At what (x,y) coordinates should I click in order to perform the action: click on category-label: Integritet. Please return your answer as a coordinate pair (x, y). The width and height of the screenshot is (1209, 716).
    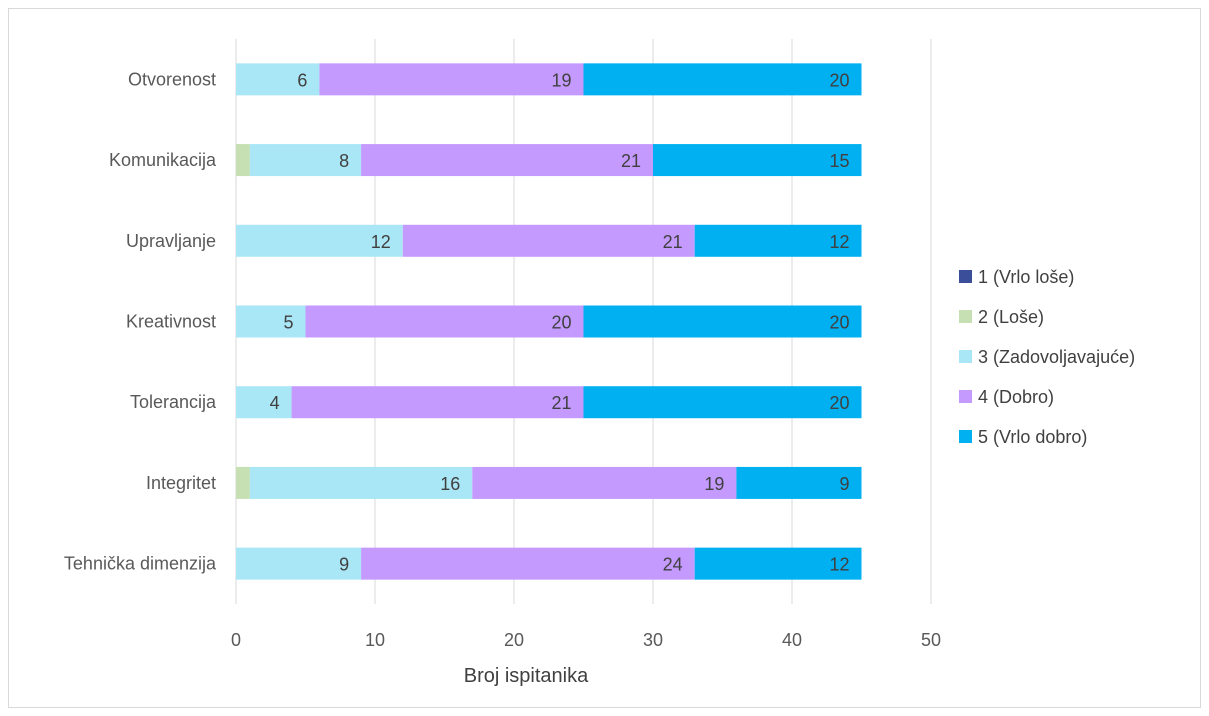
    Looking at the image, I should click on (181, 483).